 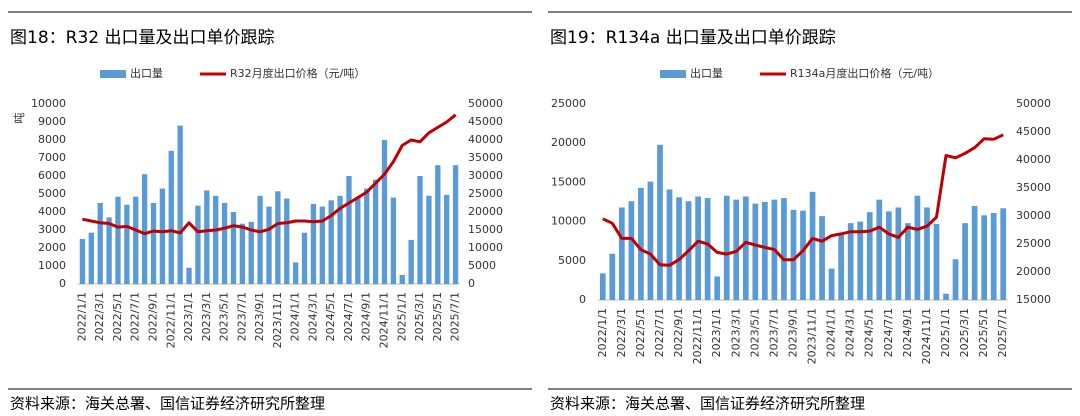 What do you see at coordinates (945, 332) in the screenshot?
I see `x-tick-label: 2025/1/1` at bounding box center [945, 332].